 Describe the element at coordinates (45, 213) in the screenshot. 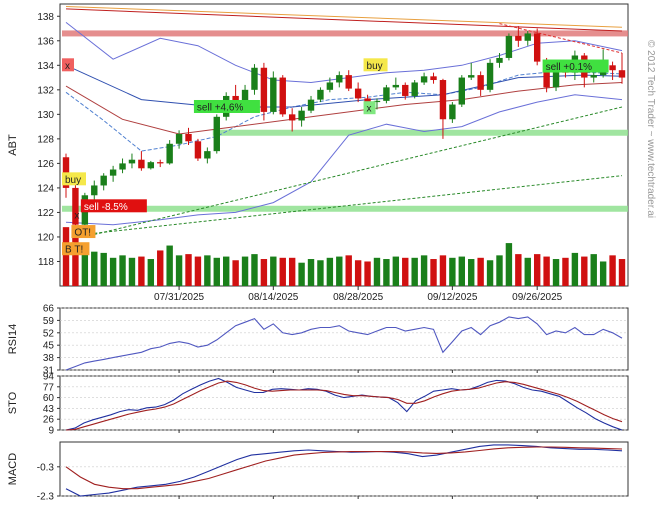

I see `price-y-tick-label: 122` at that location.